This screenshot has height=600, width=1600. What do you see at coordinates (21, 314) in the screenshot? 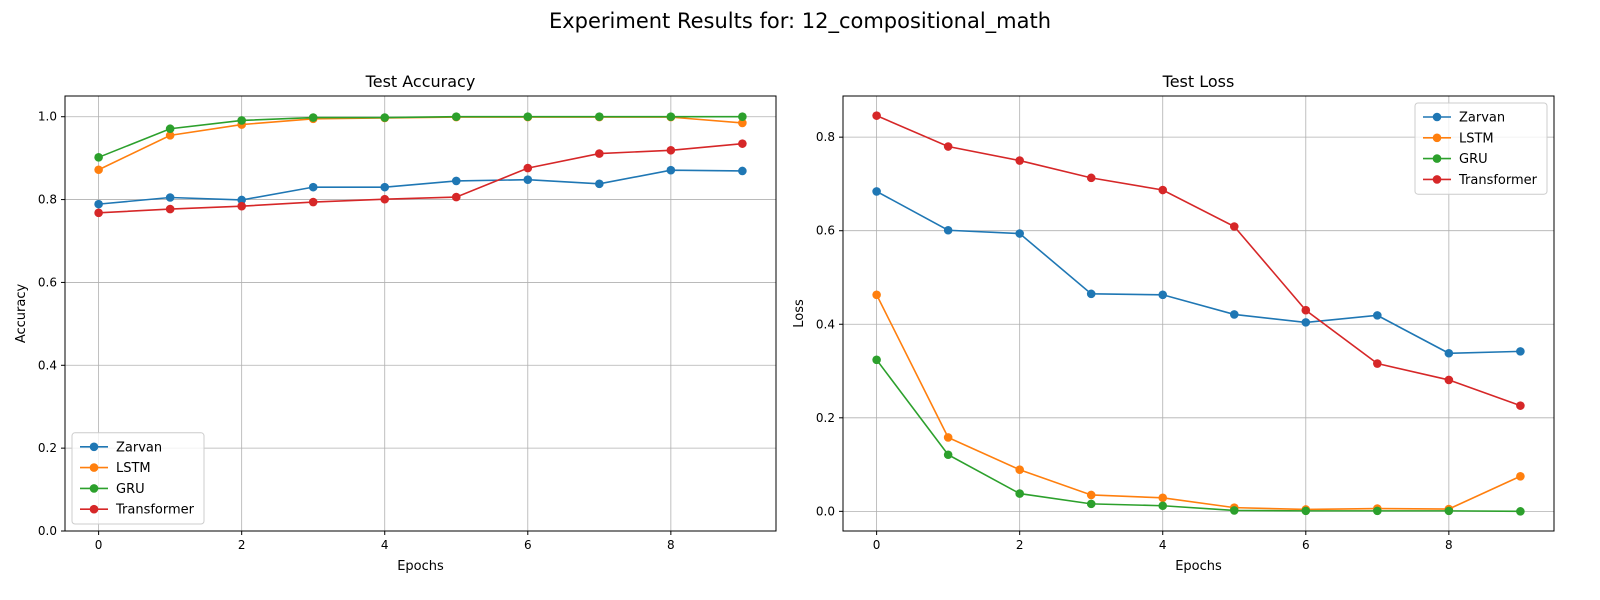
I see `accuracy-y-axis-label: Accuracy` at bounding box center [21, 314].